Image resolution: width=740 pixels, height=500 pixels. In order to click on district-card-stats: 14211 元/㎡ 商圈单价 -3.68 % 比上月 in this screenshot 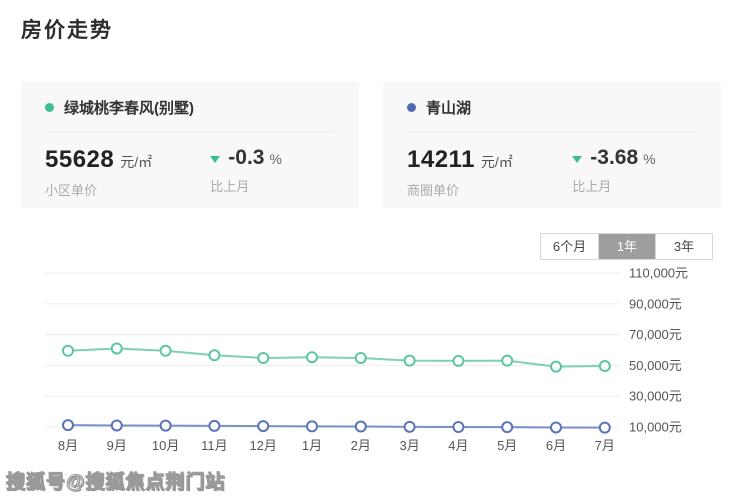, I will do `click(552, 172)`.